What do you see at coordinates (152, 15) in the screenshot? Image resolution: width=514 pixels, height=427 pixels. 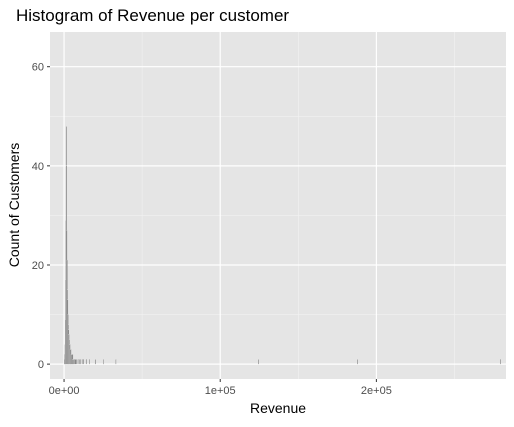 I see `chart-title: Histogram of Revenue per customer` at bounding box center [152, 15].